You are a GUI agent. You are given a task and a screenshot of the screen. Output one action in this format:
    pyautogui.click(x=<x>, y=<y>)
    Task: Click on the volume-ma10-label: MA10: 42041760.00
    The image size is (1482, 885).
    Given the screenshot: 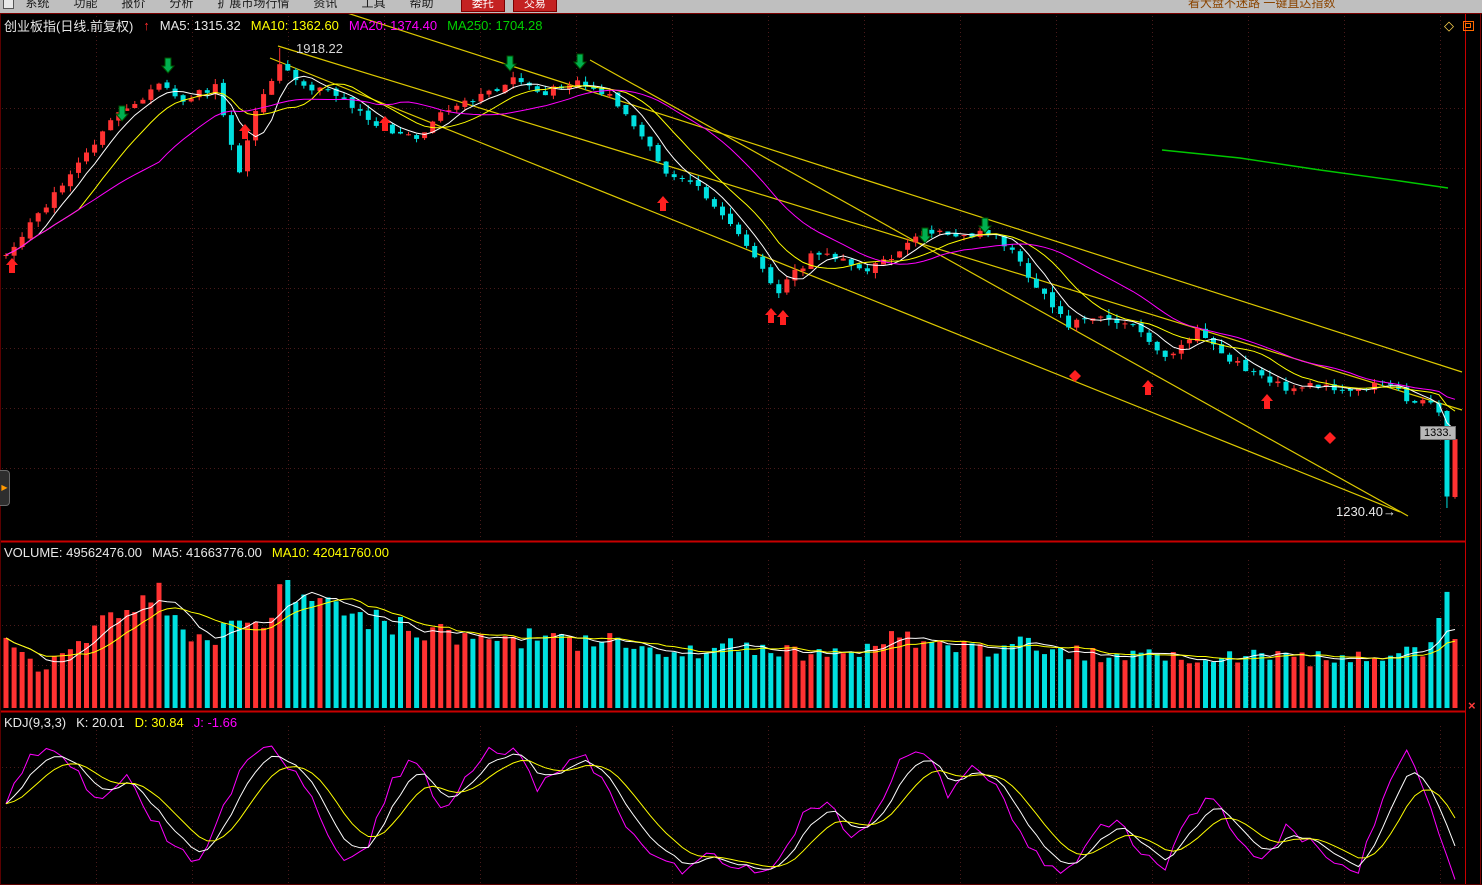 What is the action you would take?
    pyautogui.click(x=330, y=552)
    